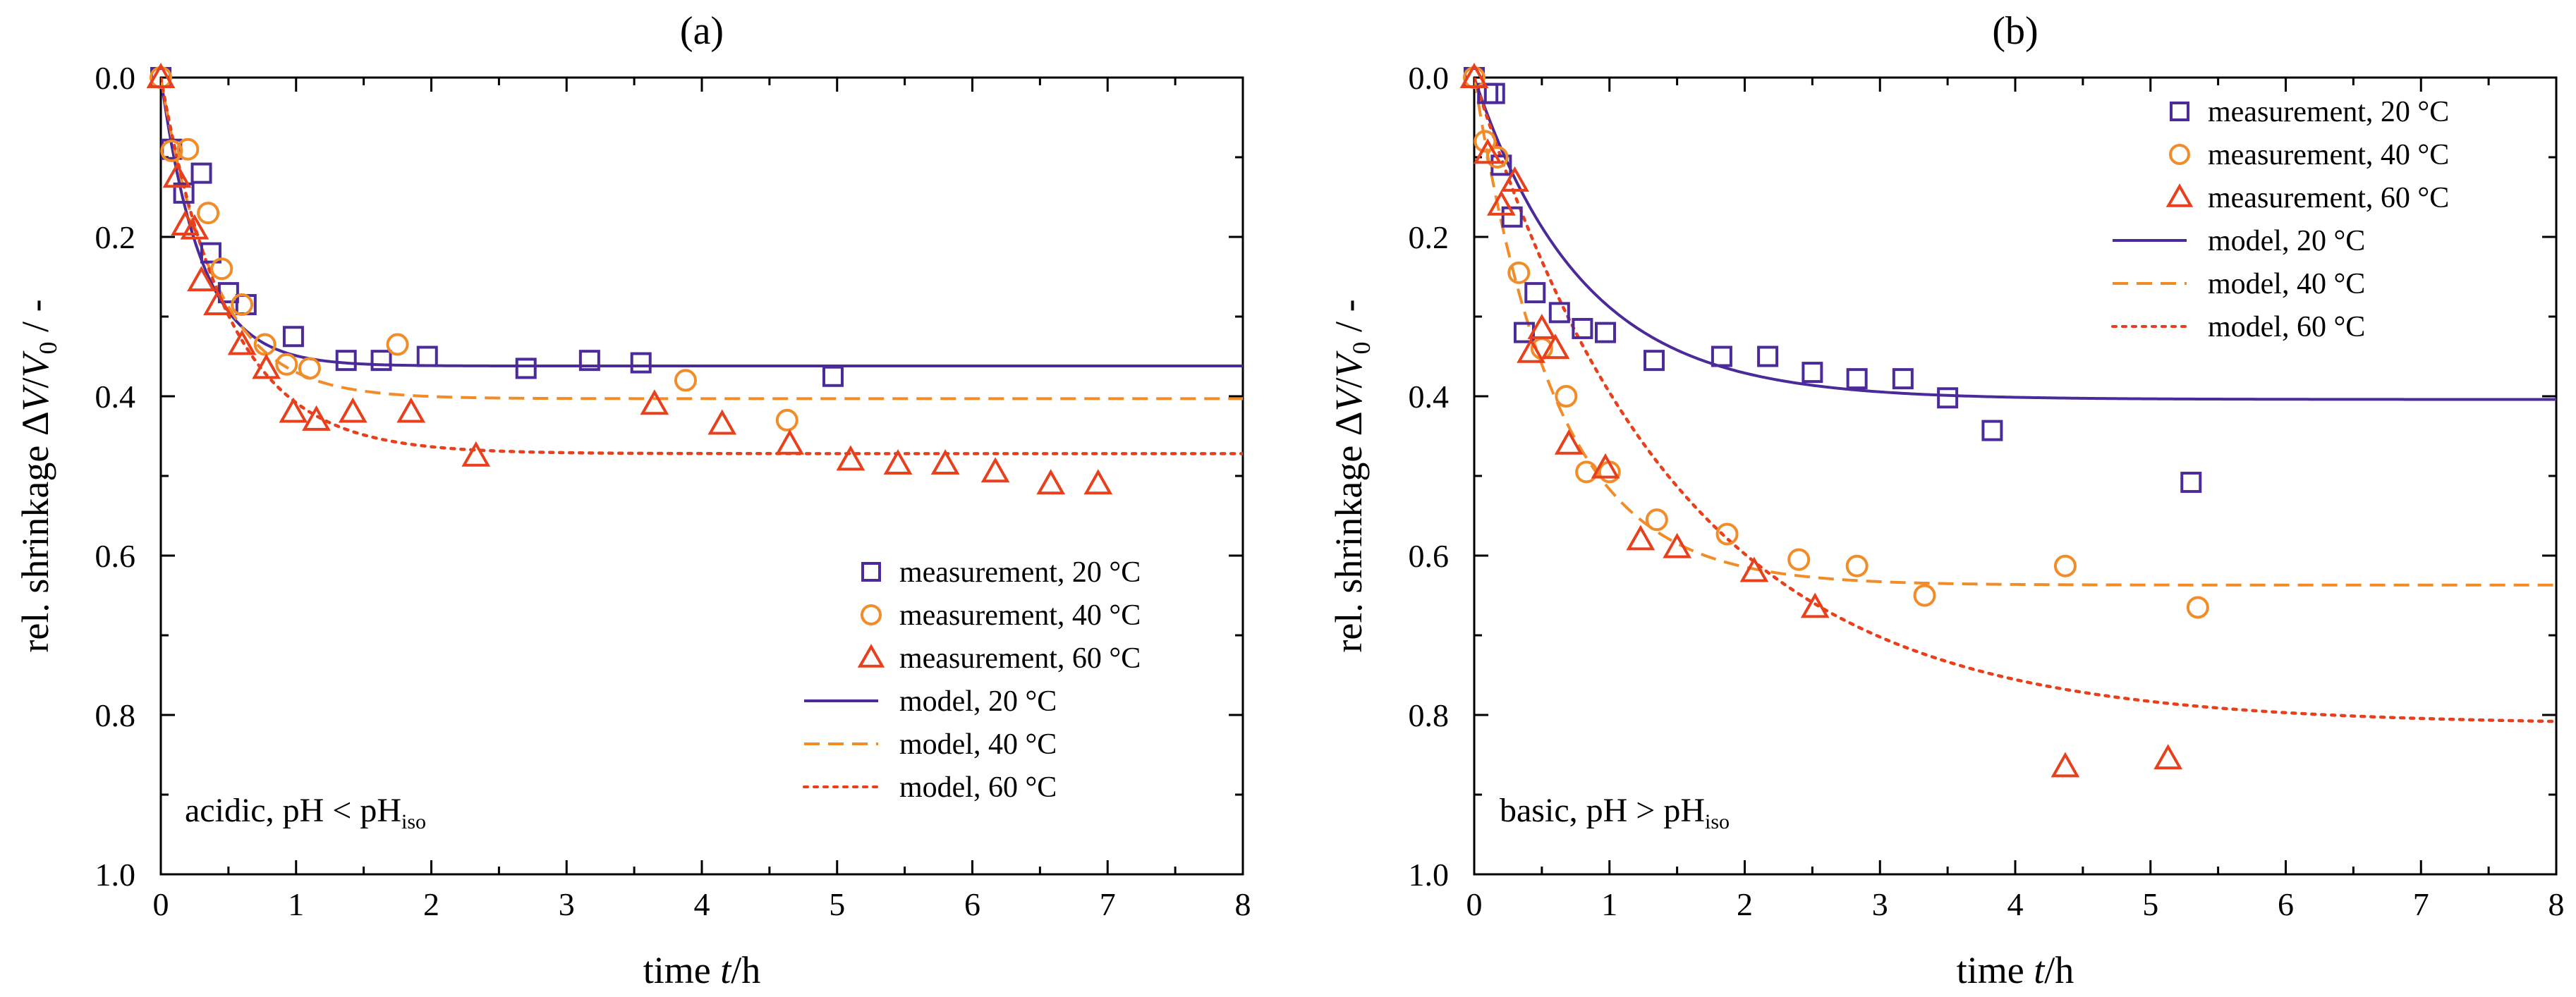  What do you see at coordinates (1609, 904) in the screenshot?
I see `x-tick-label: 1` at bounding box center [1609, 904].